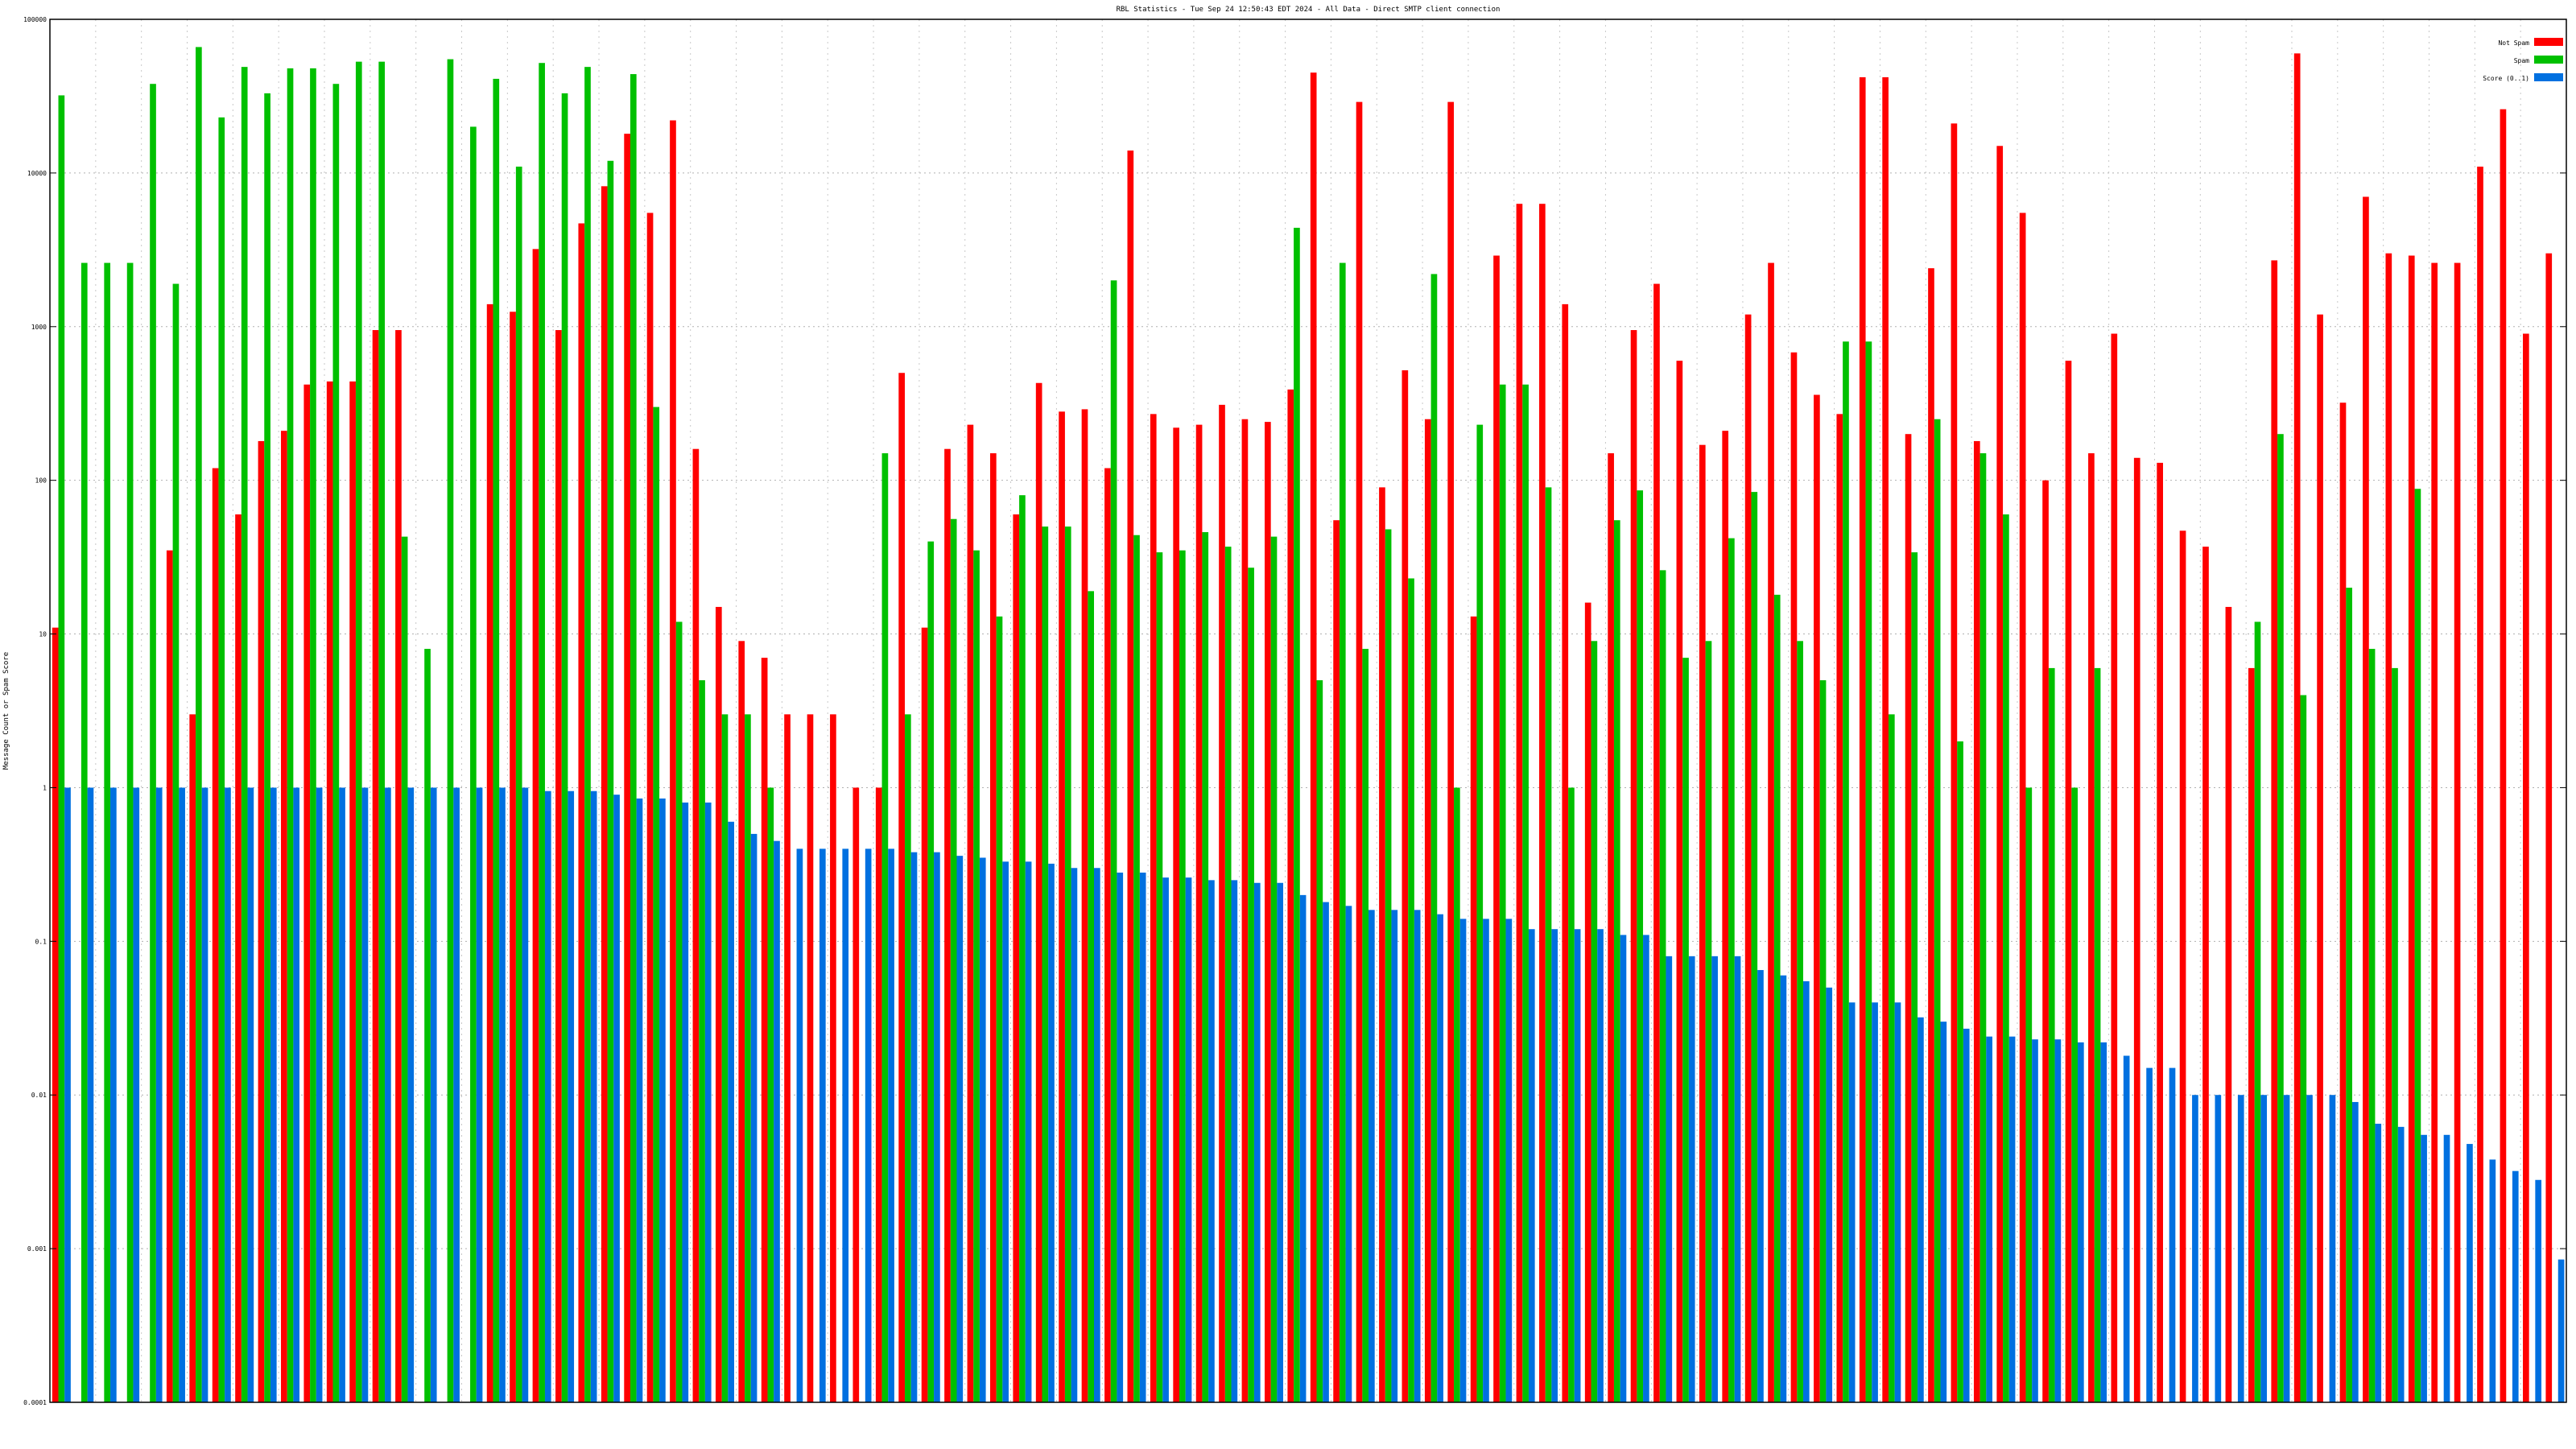 The height and width of the screenshot is (1449, 2576). What do you see at coordinates (2523, 60) in the screenshot?
I see `legend: Not Spam Spam Score (0..1)` at bounding box center [2523, 60].